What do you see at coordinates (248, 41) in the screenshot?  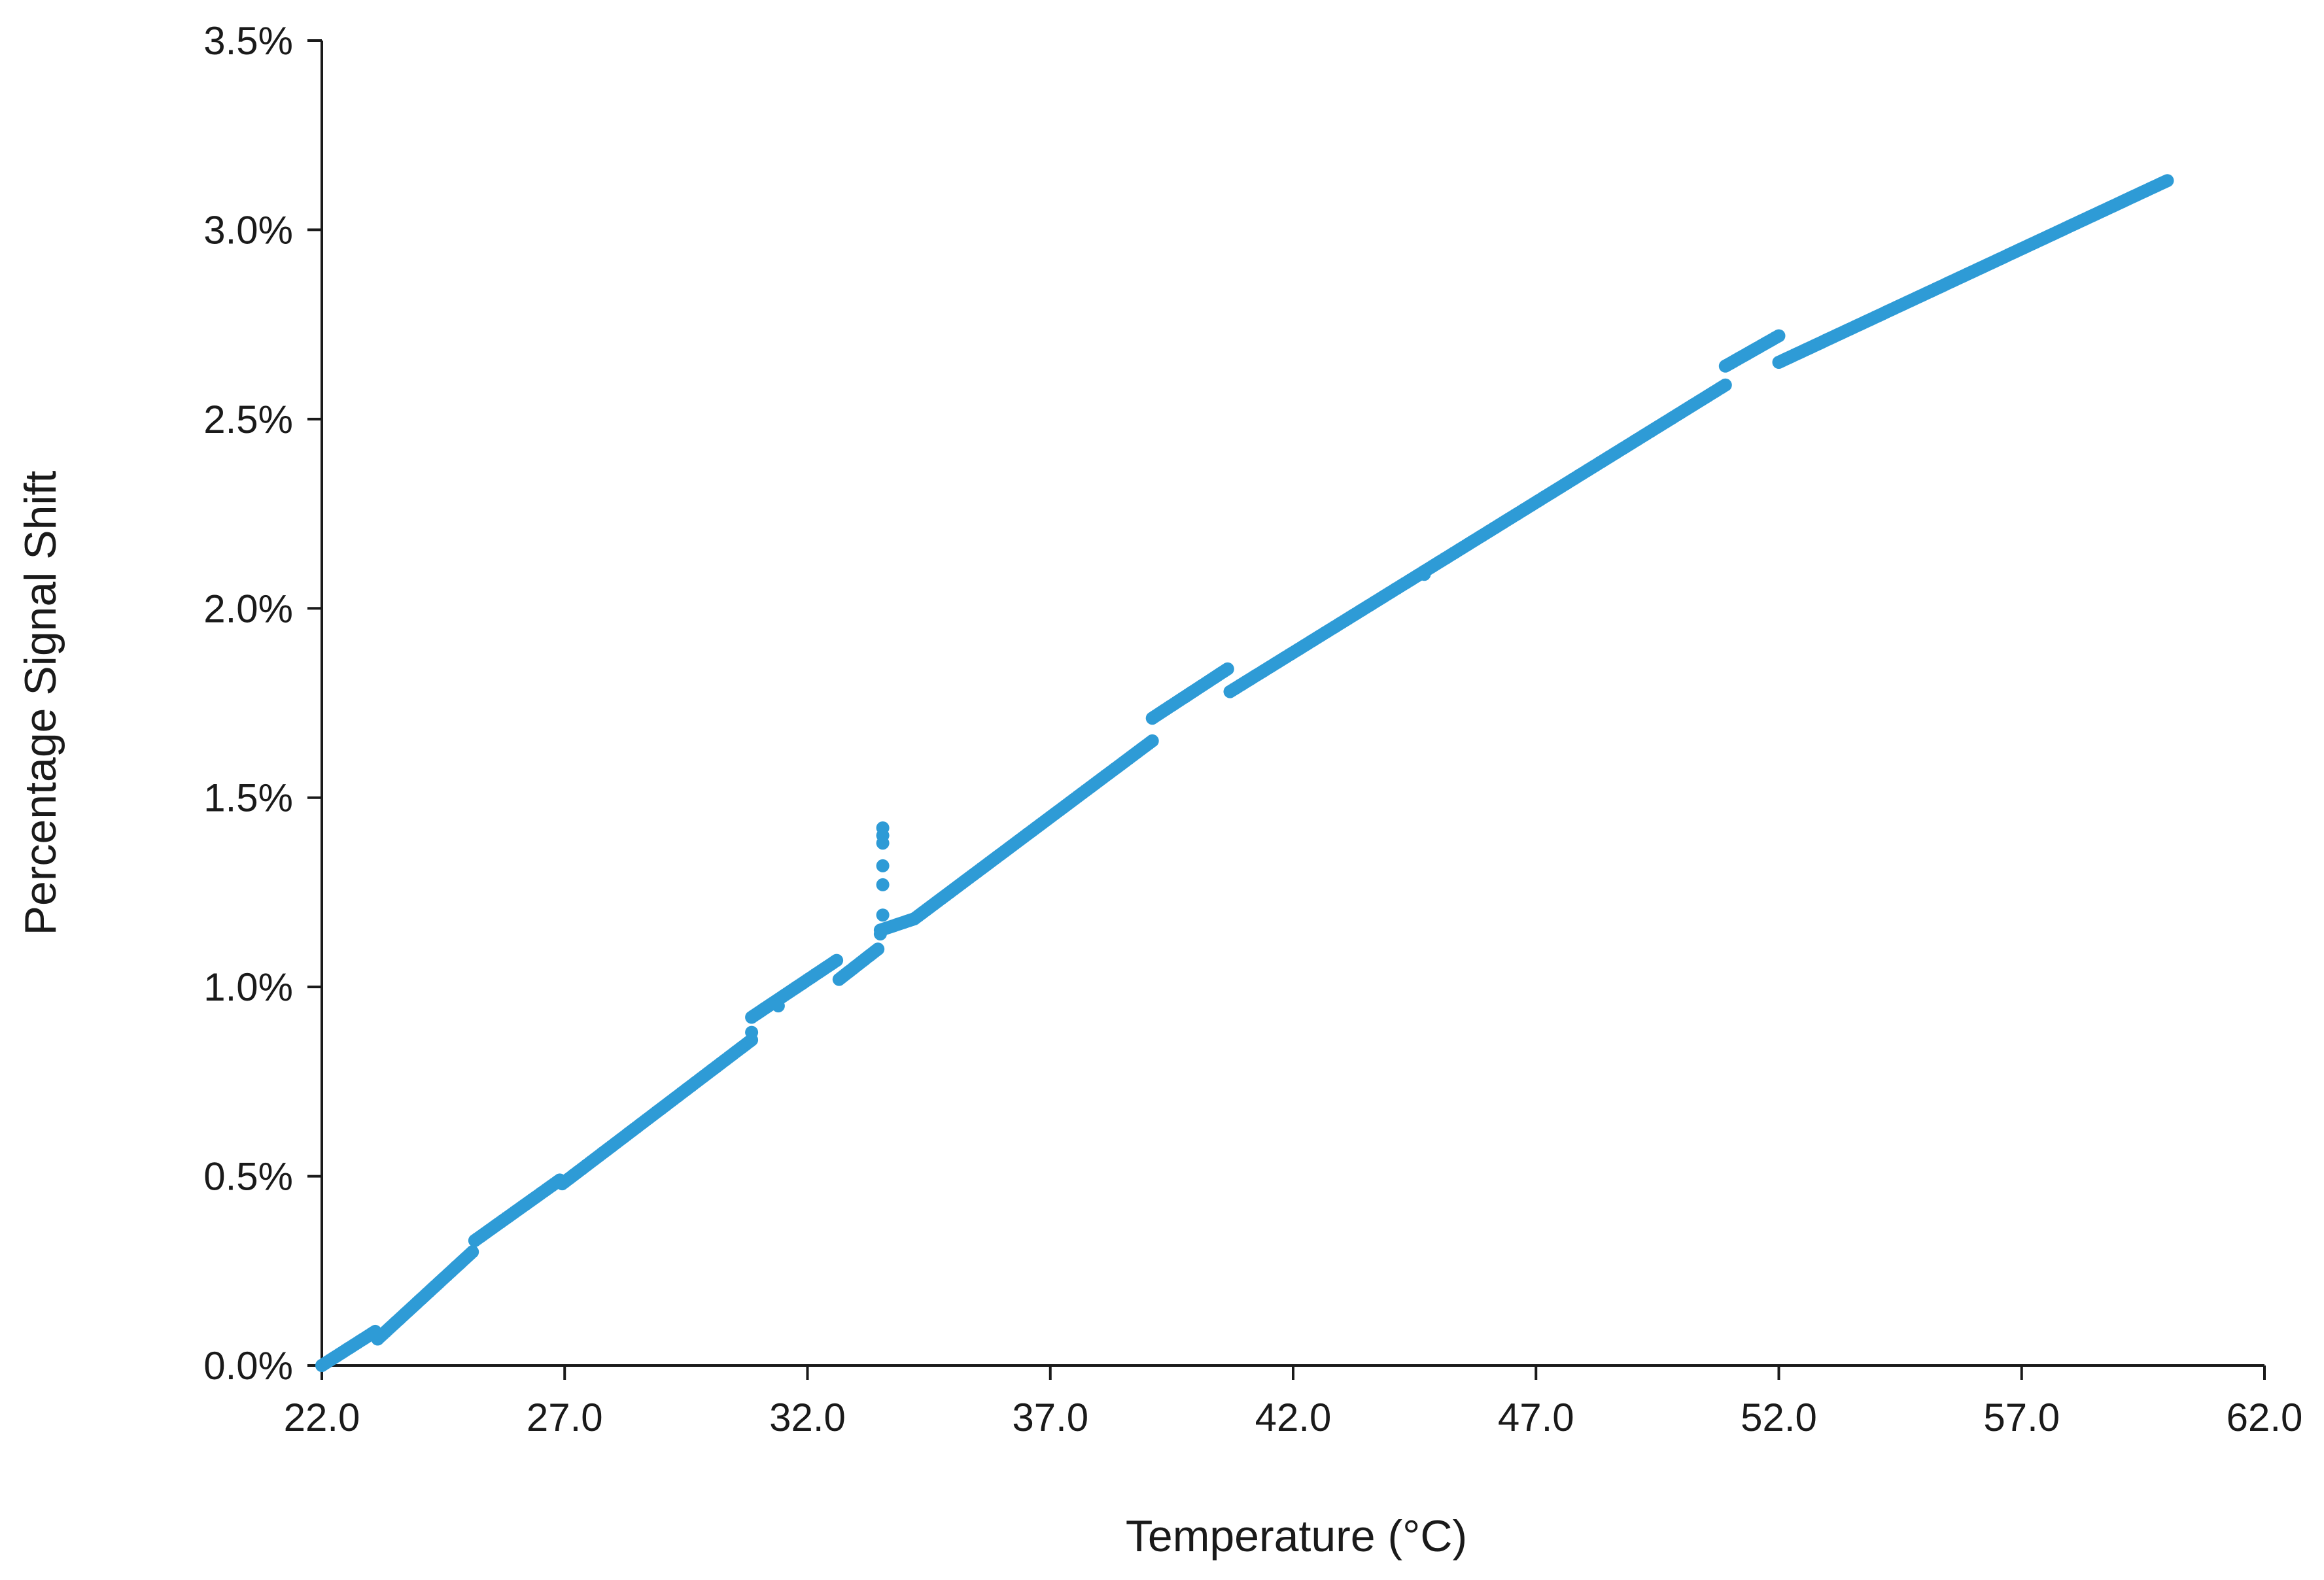 I see `y-tick-label: 3.5%` at bounding box center [248, 41].